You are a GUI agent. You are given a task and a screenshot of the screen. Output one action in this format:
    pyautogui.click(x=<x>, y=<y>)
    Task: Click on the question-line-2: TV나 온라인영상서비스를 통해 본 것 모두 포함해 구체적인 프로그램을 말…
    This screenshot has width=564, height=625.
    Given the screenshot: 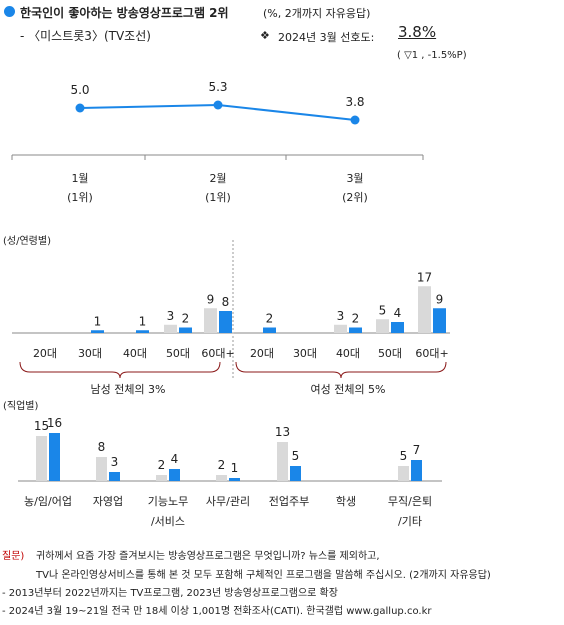 What is the action you would take?
    pyautogui.click(x=263, y=575)
    